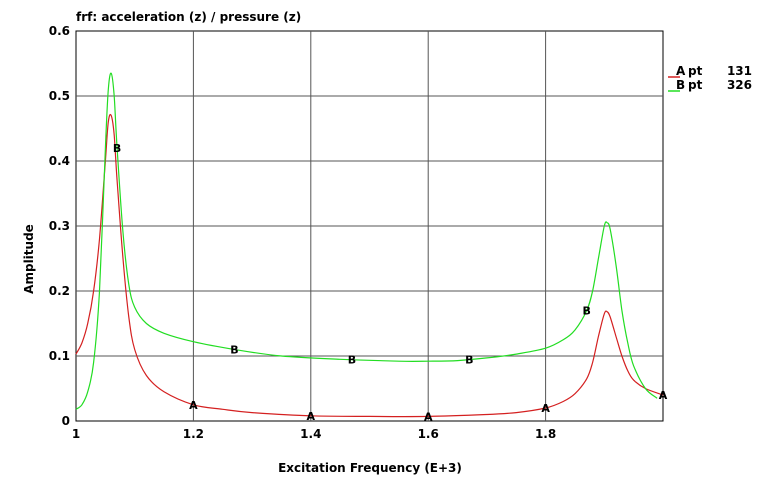 Image resolution: width=768 pixels, height=490 pixels. I want to click on y-axis-label: Amplitude, so click(29, 259).